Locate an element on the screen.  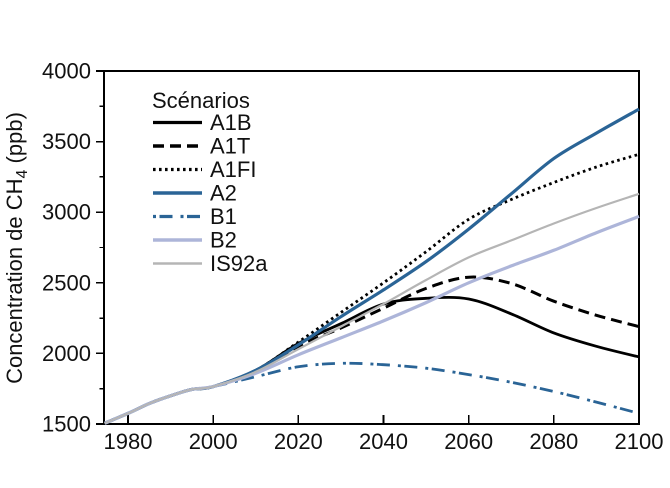
legend-label-B2: B2 is located at coordinates (223, 240).